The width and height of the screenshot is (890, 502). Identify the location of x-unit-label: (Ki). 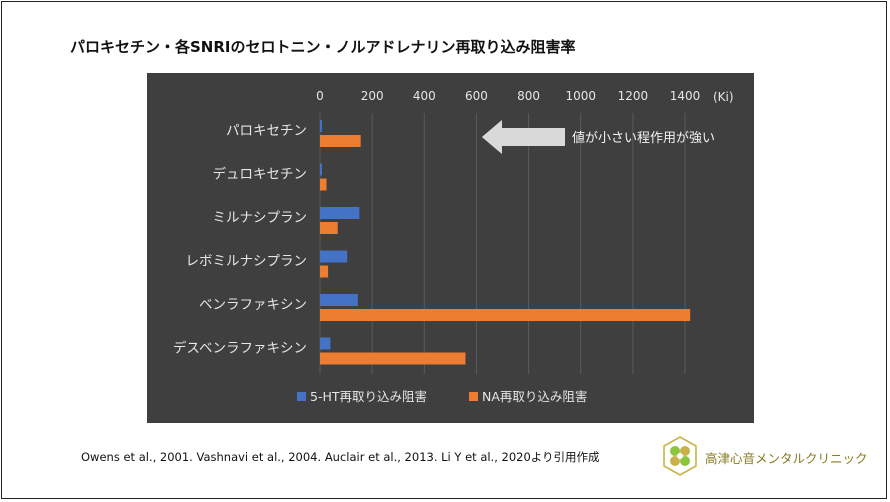
(723, 97).